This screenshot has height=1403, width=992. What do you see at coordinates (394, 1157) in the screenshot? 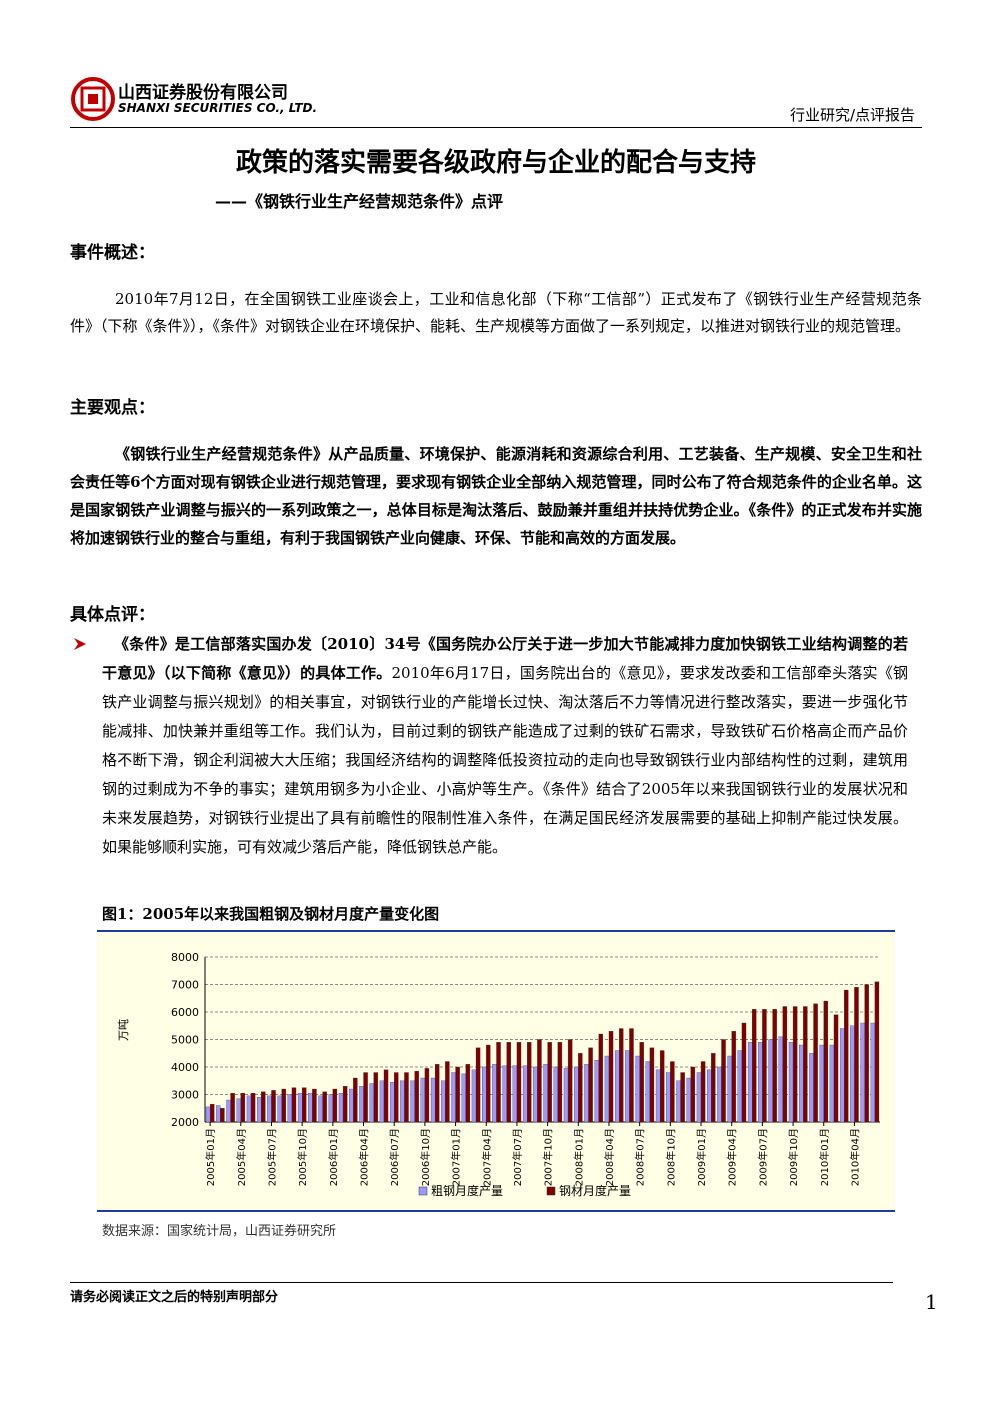
I see `x-tick-label: 2006年07月` at bounding box center [394, 1157].